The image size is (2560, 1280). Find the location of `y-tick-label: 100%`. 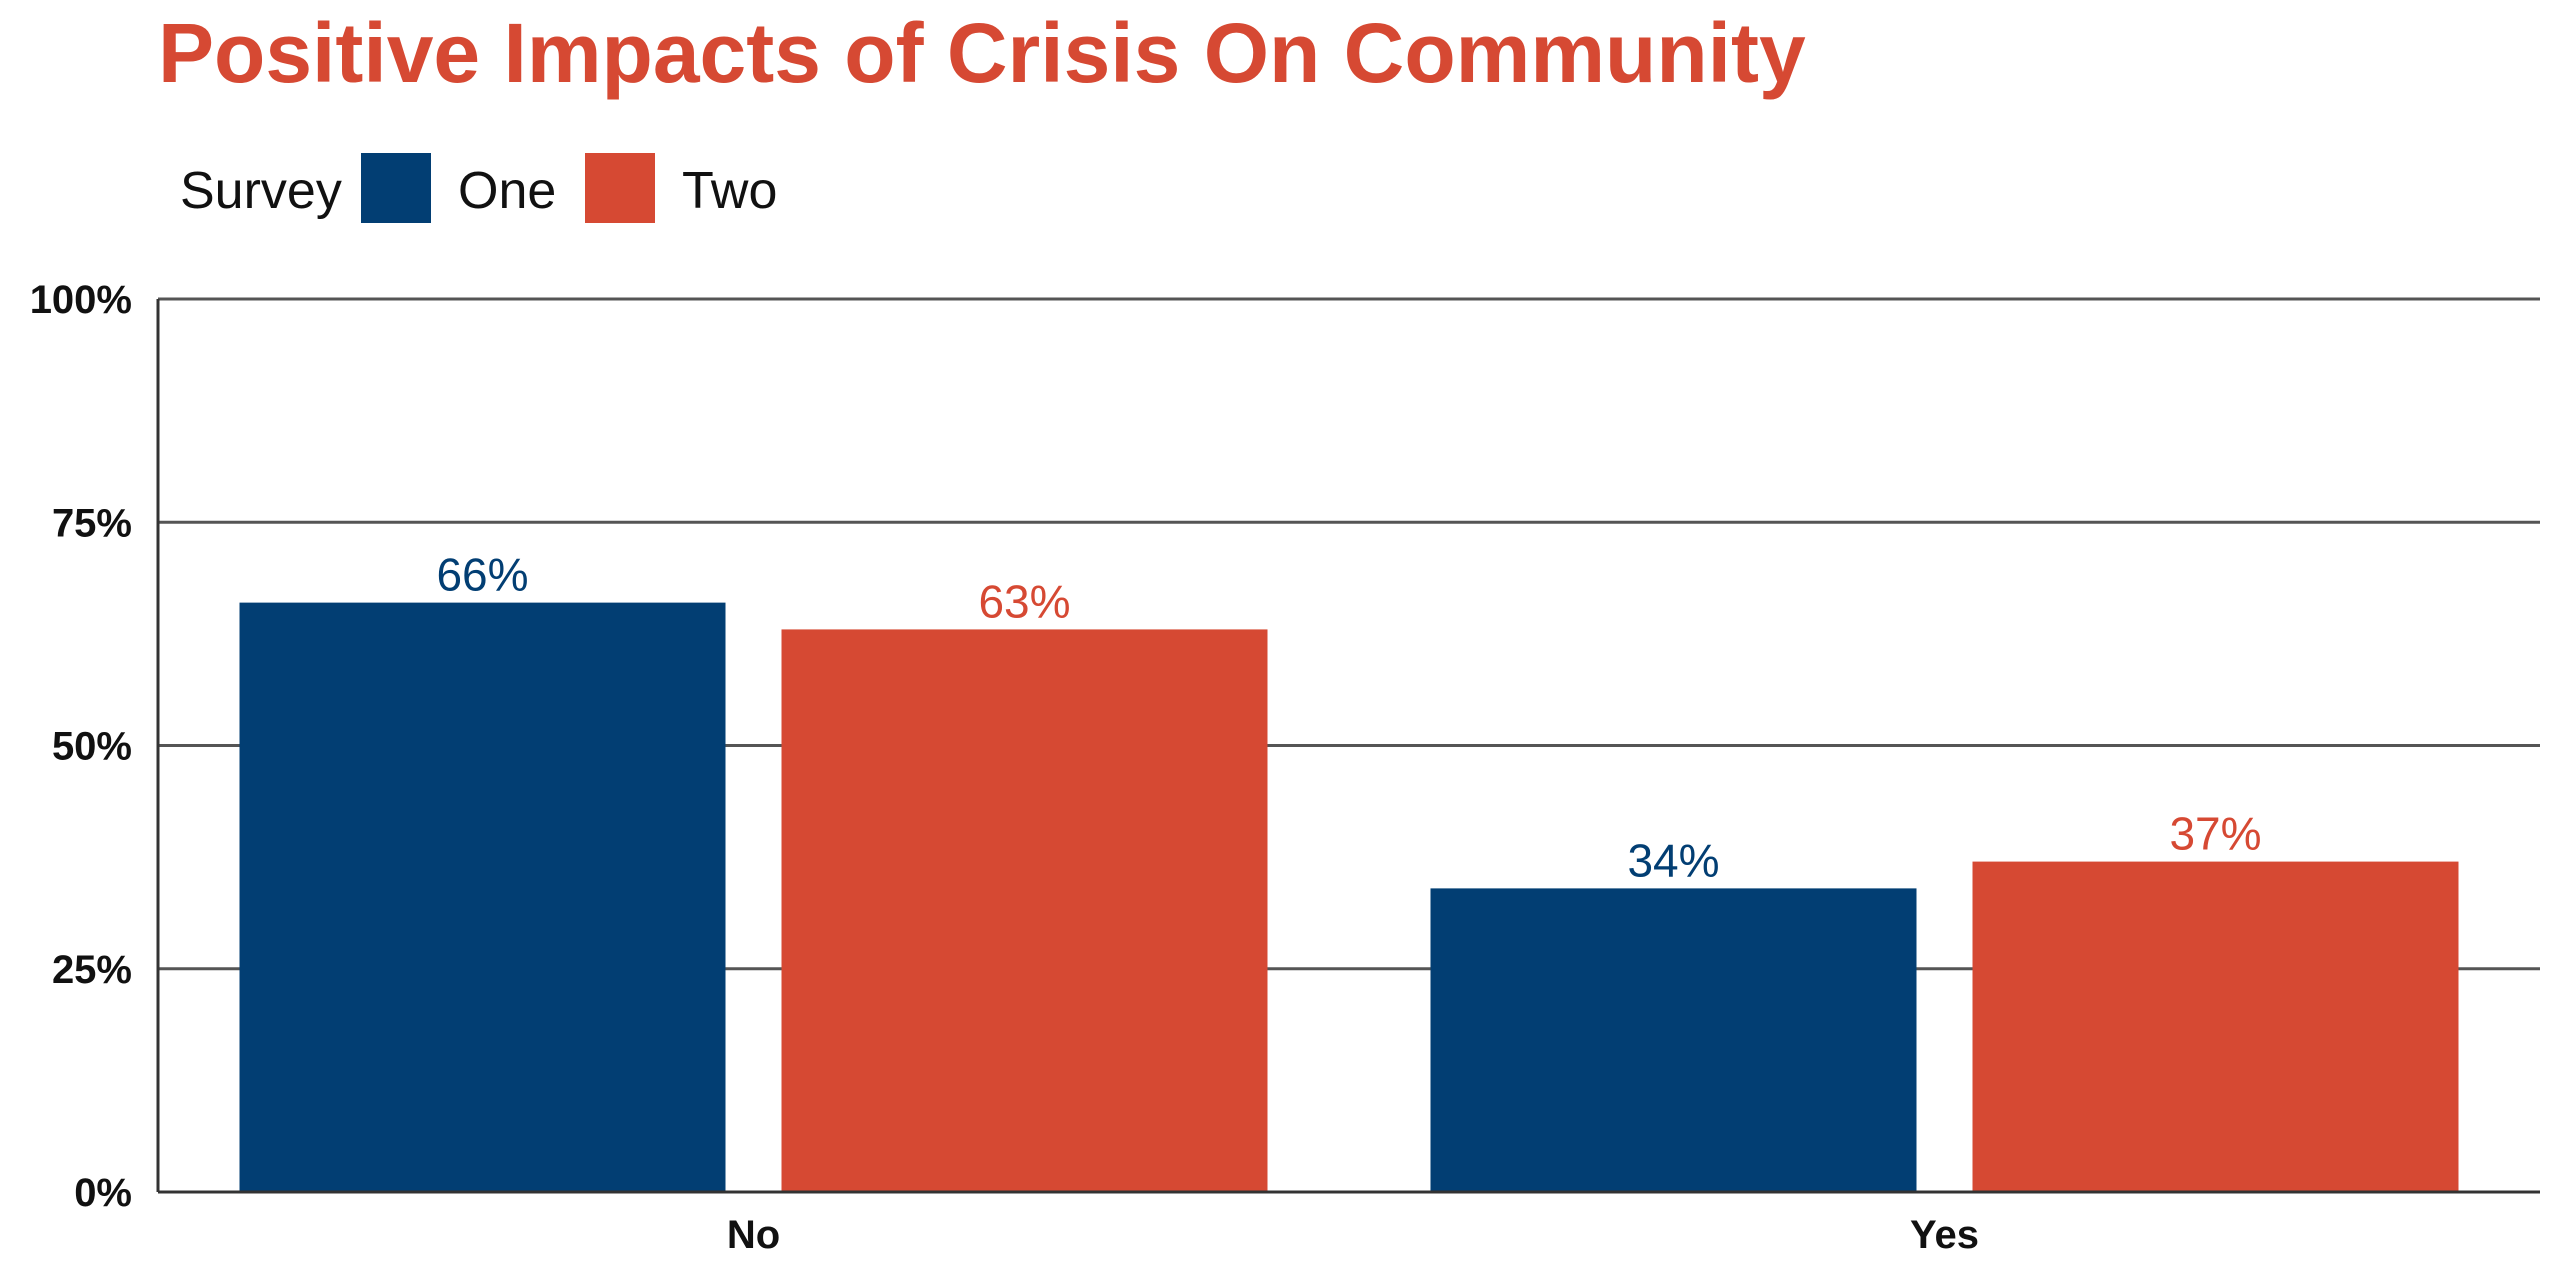

y-tick-label: 100% is located at coordinates (81, 300).